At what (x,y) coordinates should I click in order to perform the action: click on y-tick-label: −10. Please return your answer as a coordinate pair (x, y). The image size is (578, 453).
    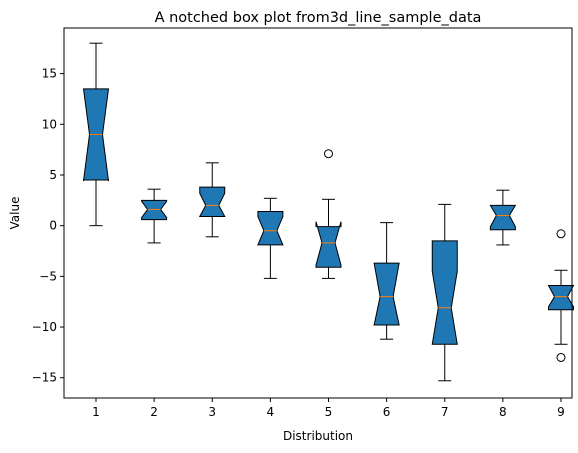
    Looking at the image, I should click on (44, 327).